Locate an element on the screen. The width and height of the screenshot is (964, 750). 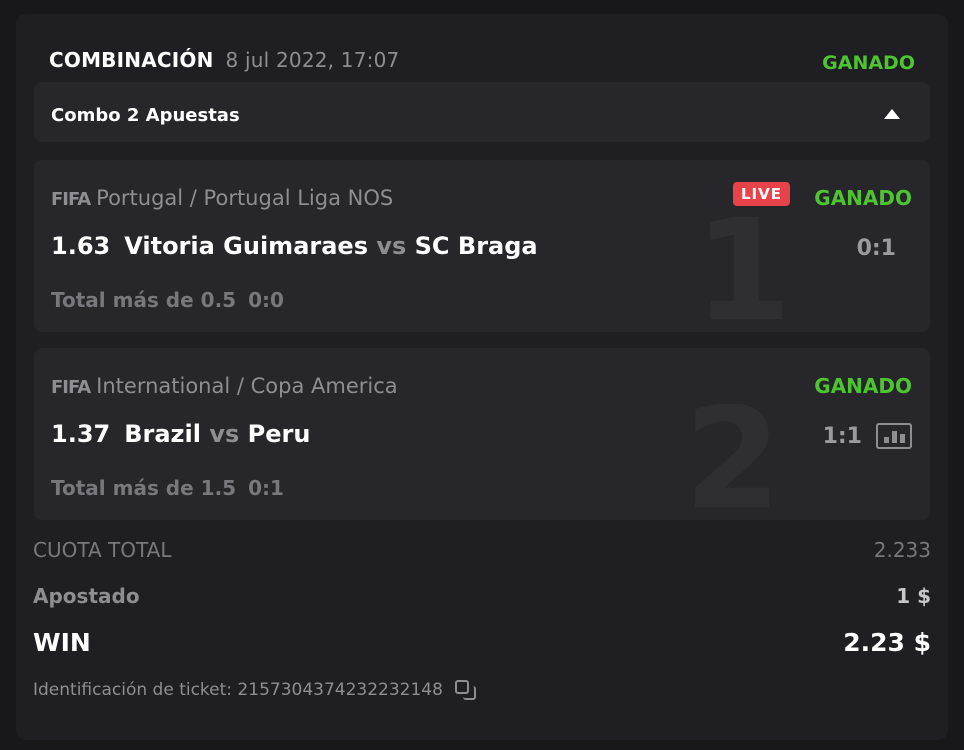
combo-label: Combo 2 Apuestas is located at coordinates (145, 115).